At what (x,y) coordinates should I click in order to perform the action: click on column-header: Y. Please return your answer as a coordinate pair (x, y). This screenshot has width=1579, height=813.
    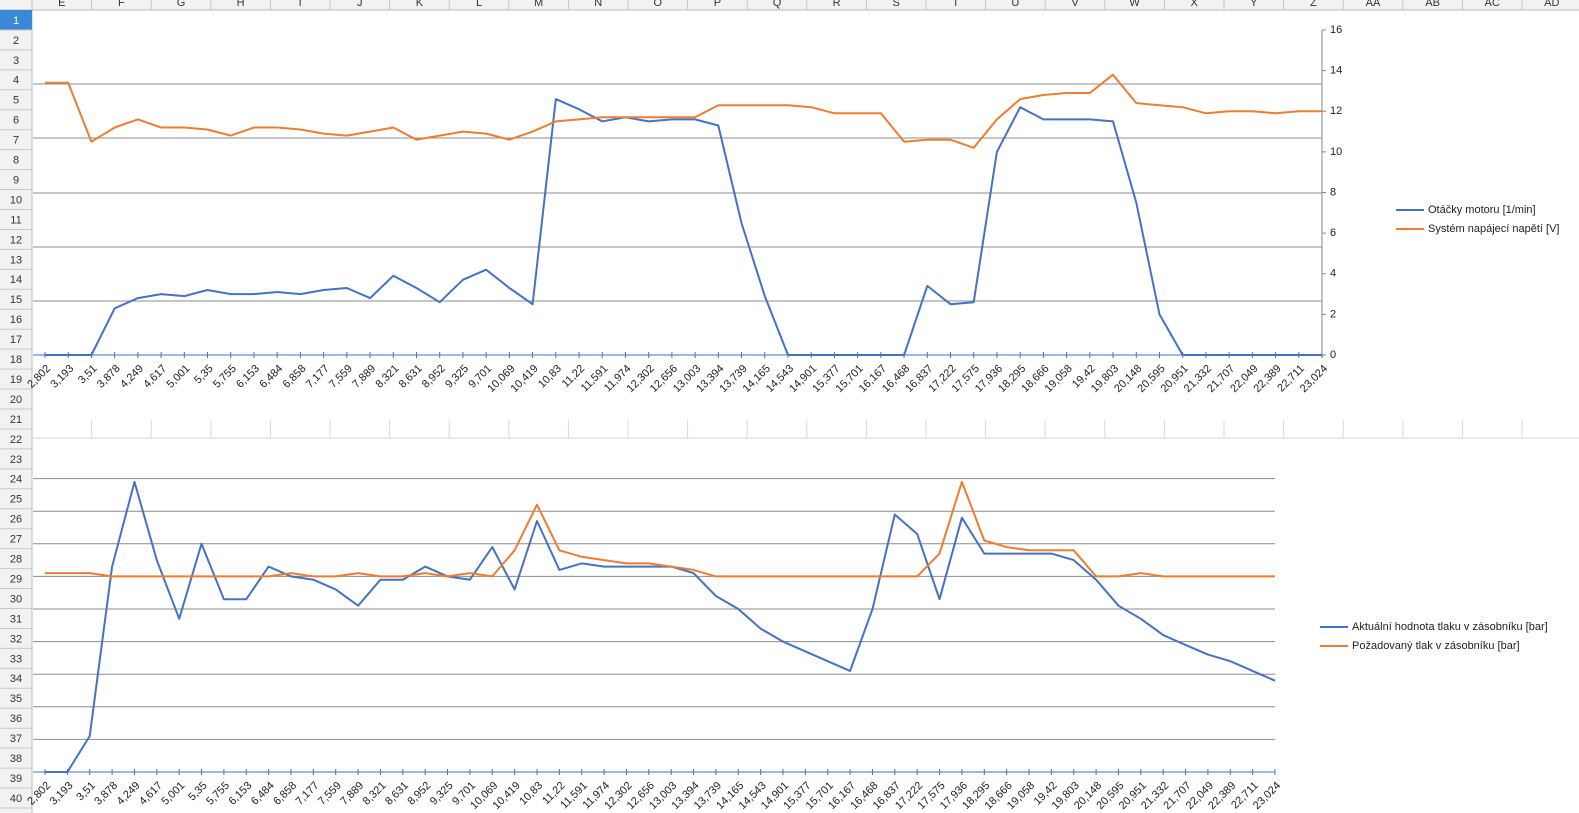
    Looking at the image, I should click on (1254, 4).